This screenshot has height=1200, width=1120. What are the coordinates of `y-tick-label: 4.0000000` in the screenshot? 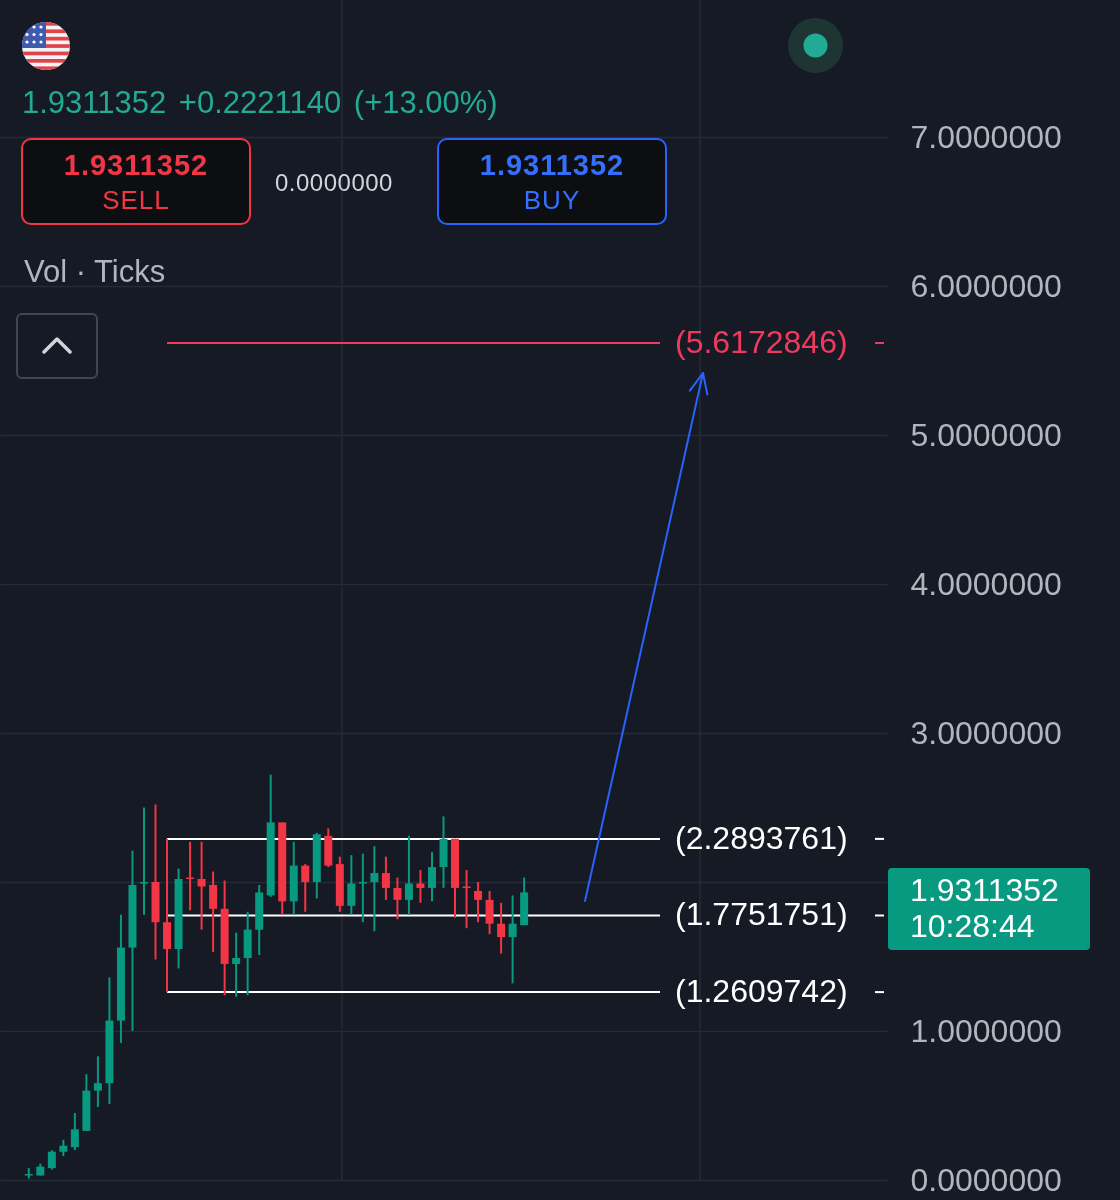 It's located at (986, 583).